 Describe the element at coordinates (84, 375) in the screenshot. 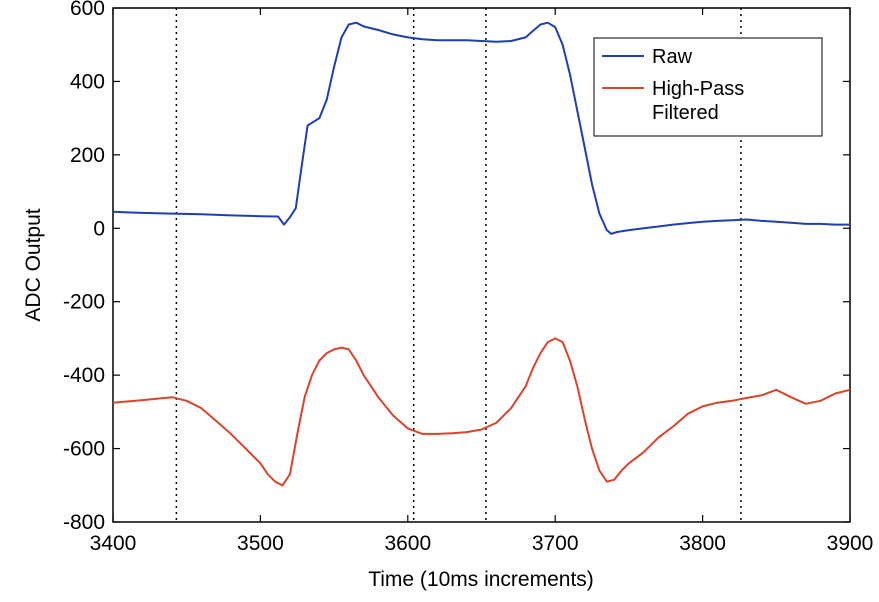

I see `y-tick-label: -400` at that location.